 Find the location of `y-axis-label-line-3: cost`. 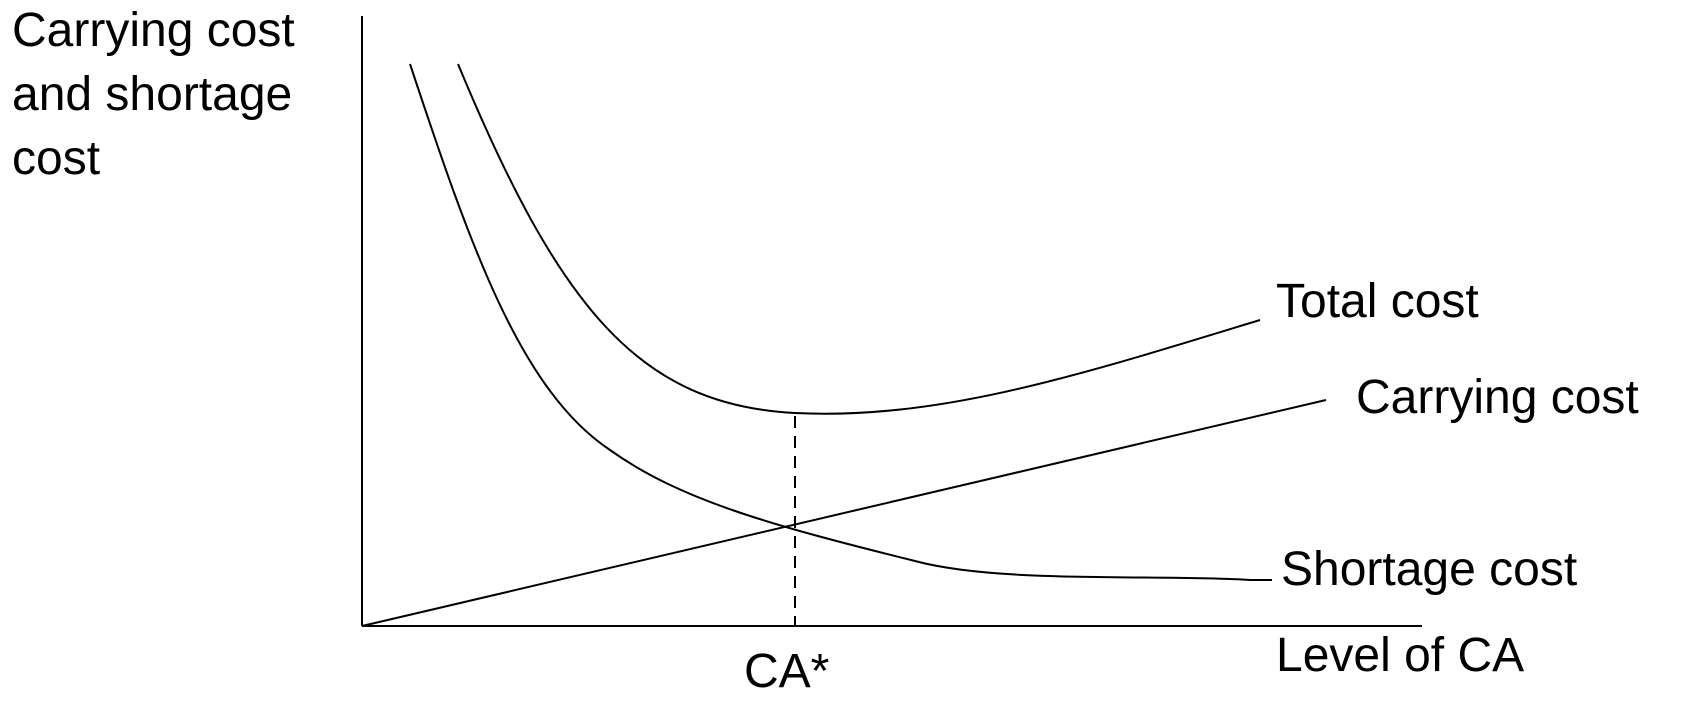

y-axis-label-line-3: cost is located at coordinates (56, 158).